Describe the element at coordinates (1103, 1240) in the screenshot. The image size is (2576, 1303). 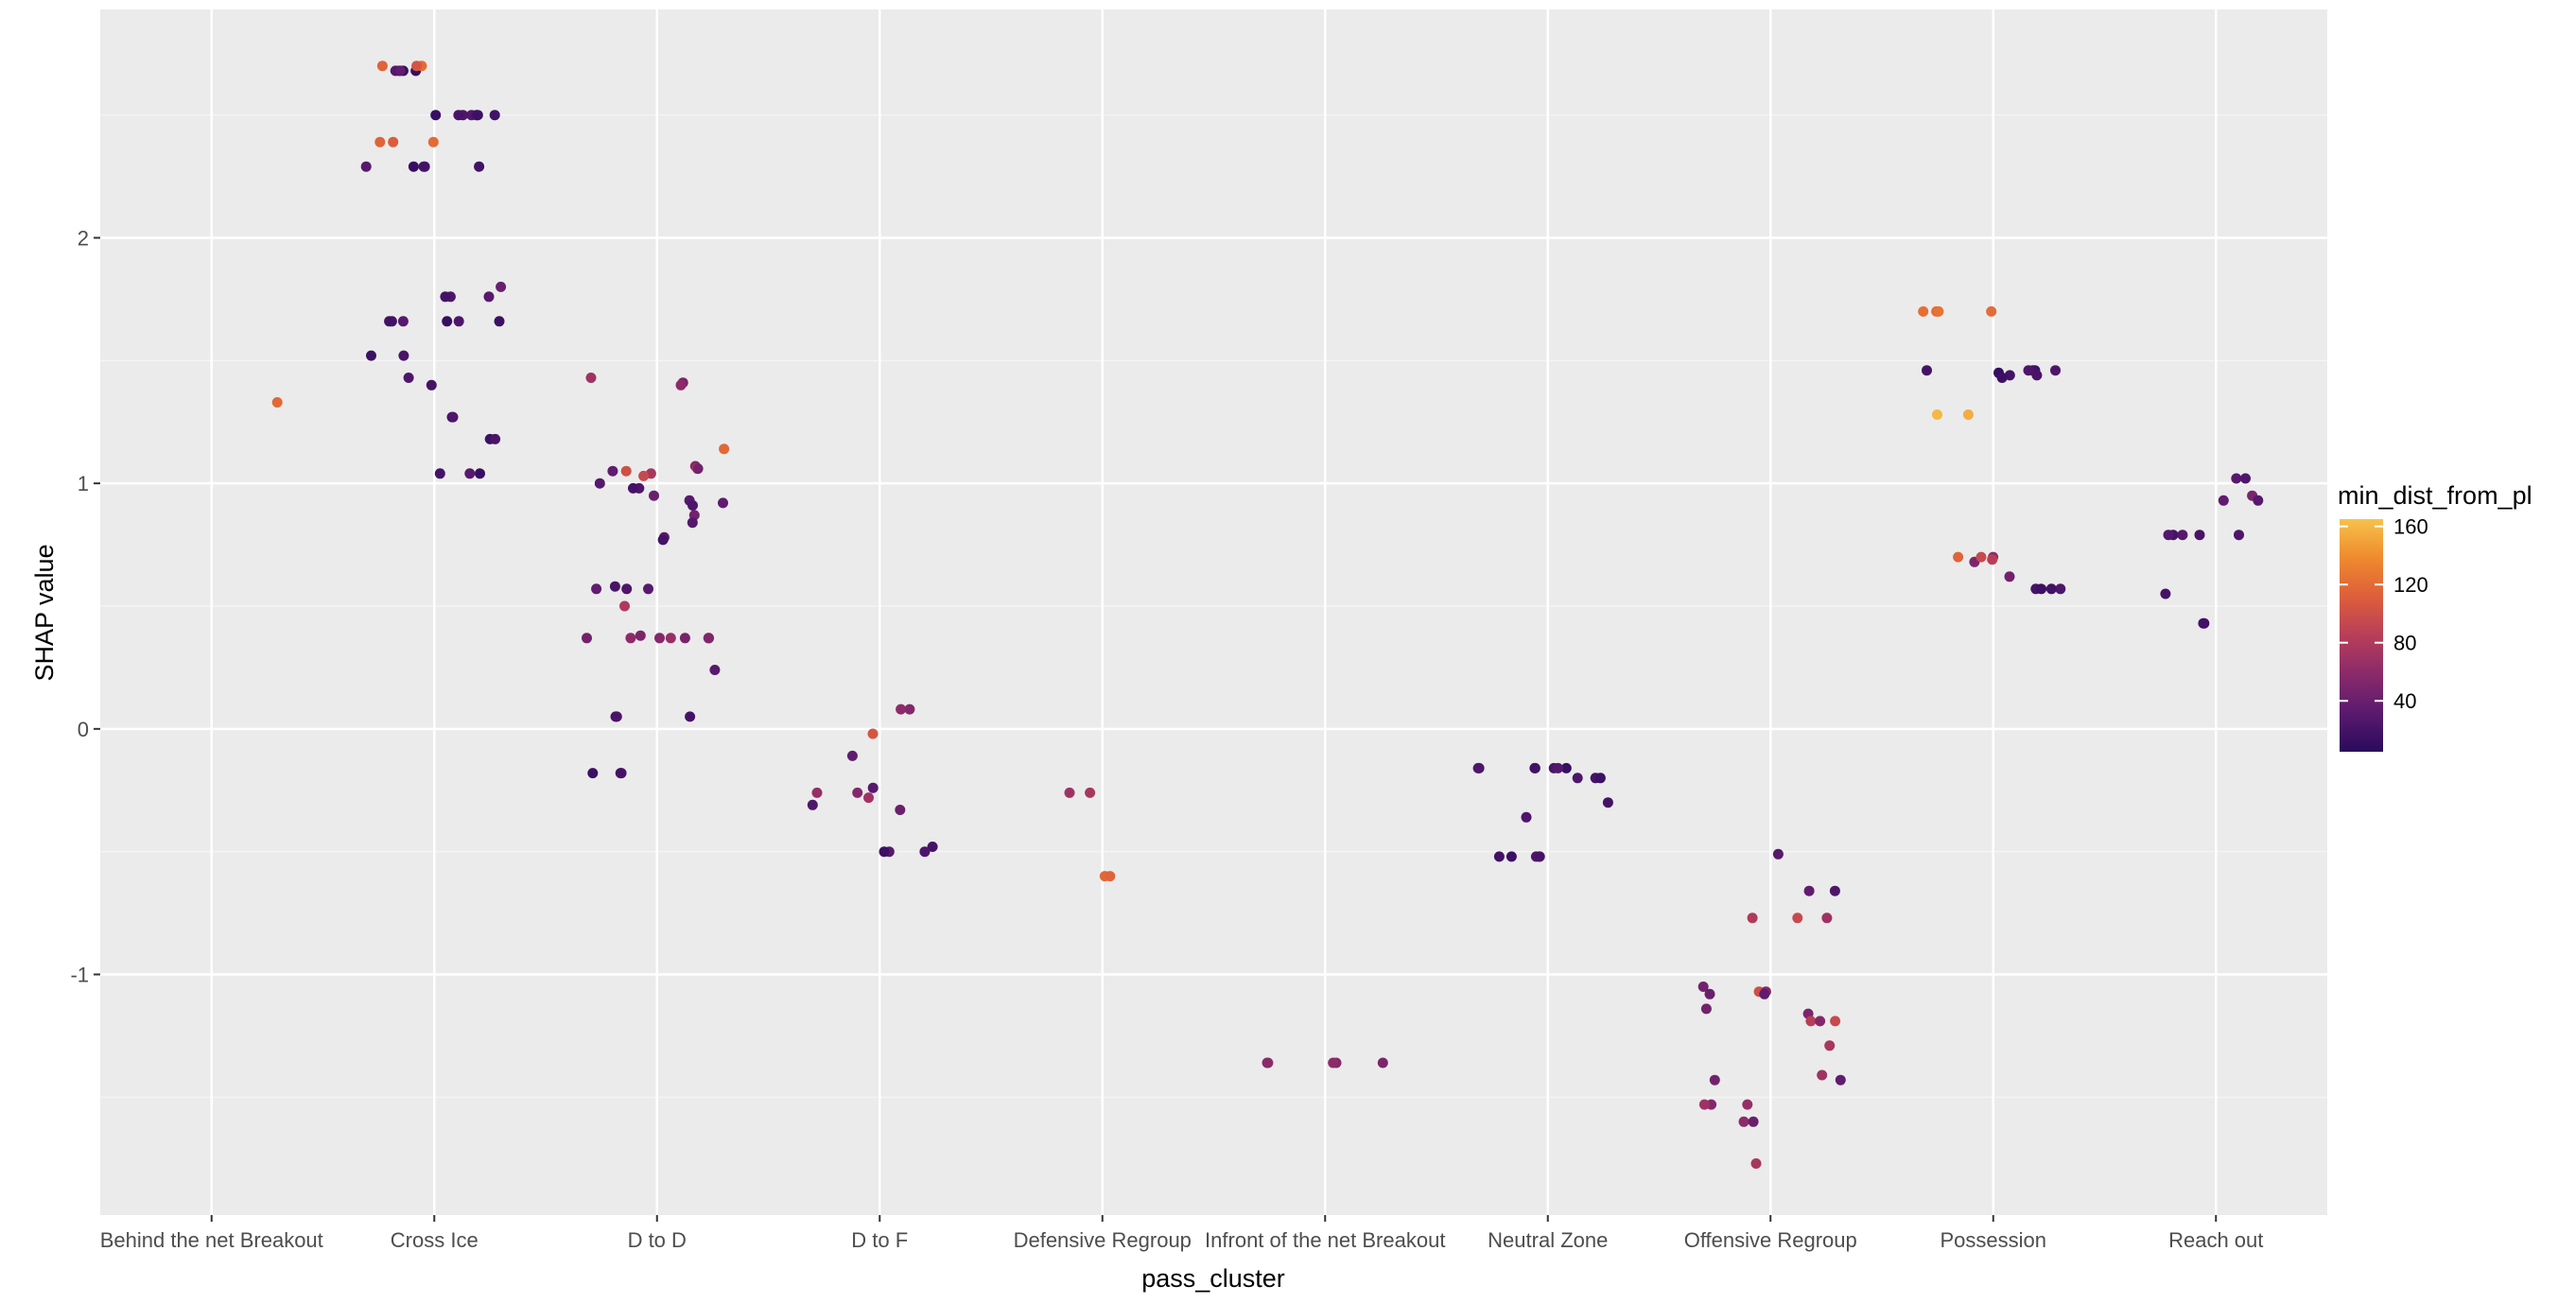
I see `x-tick-label: Defensive Regroup` at that location.